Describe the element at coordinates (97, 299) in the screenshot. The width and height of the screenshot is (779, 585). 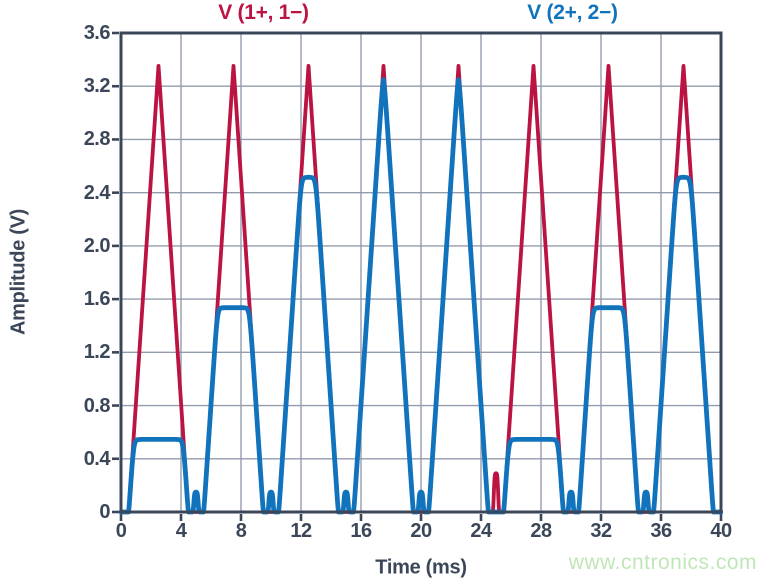
I see `y-tick-label: 1.6` at that location.